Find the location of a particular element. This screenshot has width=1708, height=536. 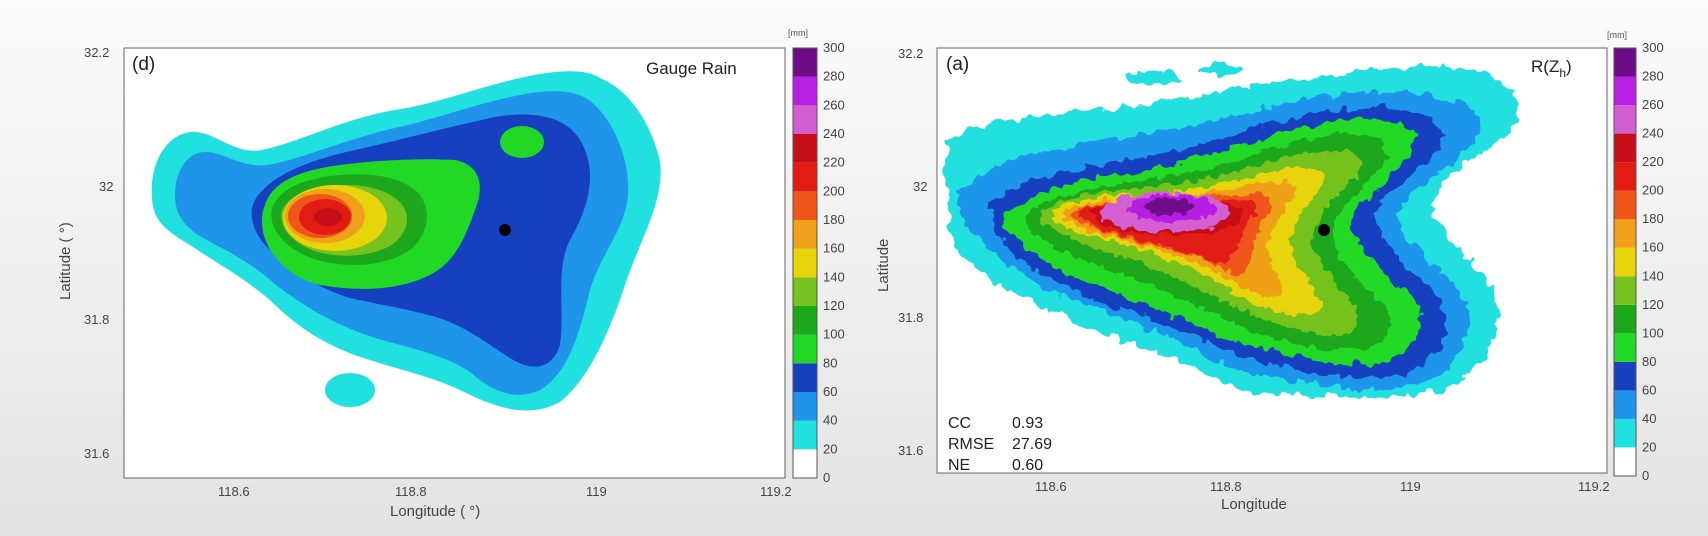

colorbar-tick-label: 0 is located at coordinates (1645, 475).